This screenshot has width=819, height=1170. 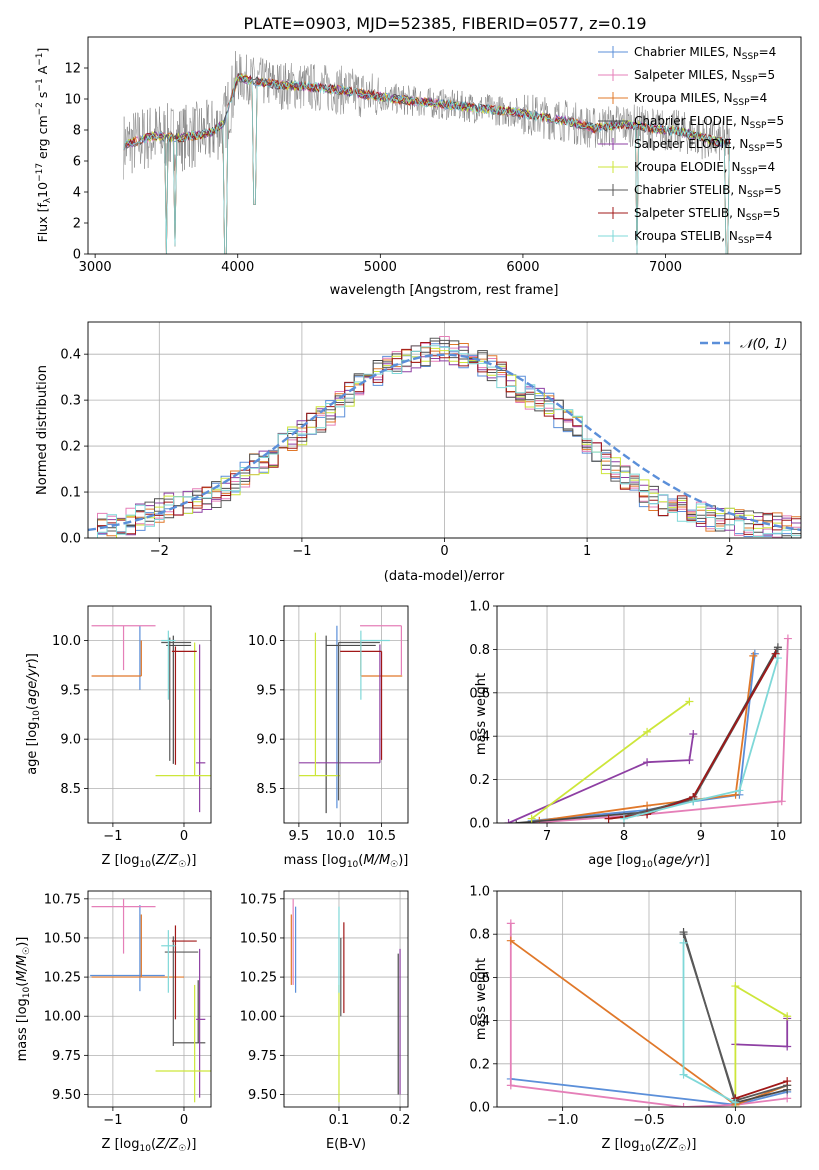 I want to click on x-tick-label: 9, so click(x=701, y=836).